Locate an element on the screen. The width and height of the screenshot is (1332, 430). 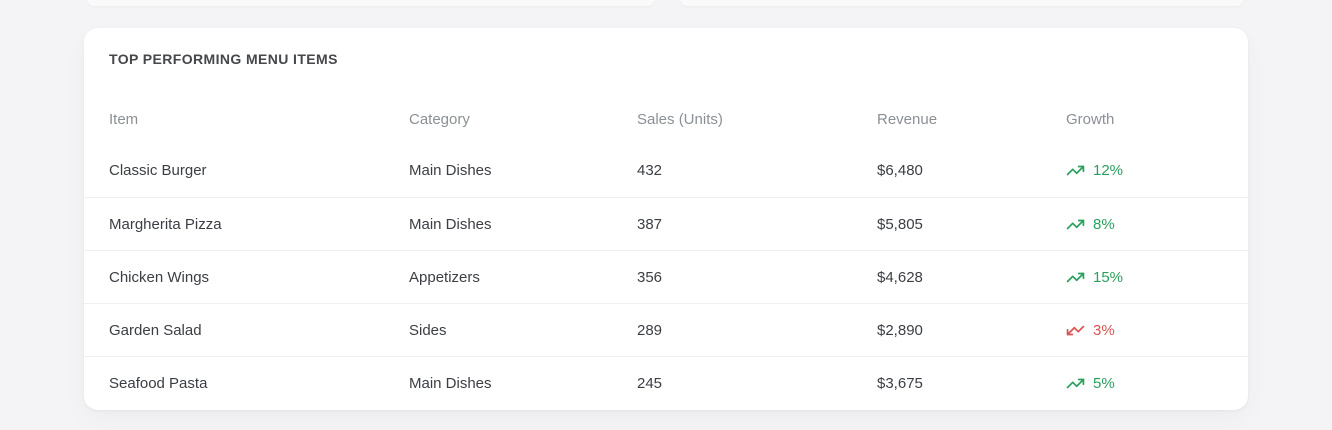
cell-growth: 3% is located at coordinates (1144, 330).